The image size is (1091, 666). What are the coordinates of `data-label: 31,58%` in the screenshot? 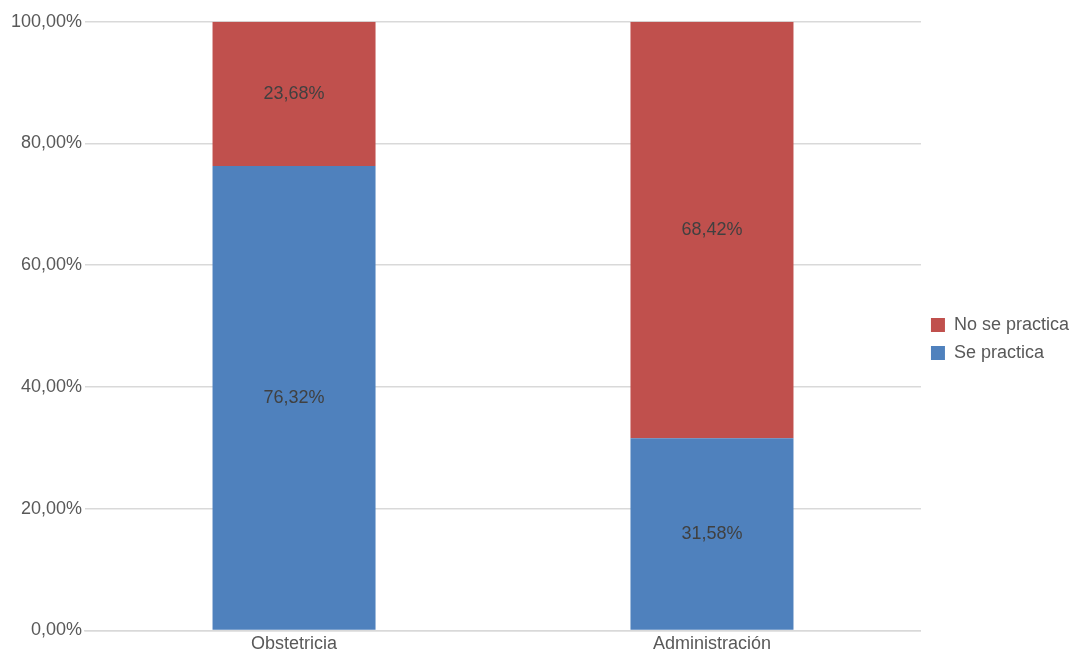 It's located at (712, 532).